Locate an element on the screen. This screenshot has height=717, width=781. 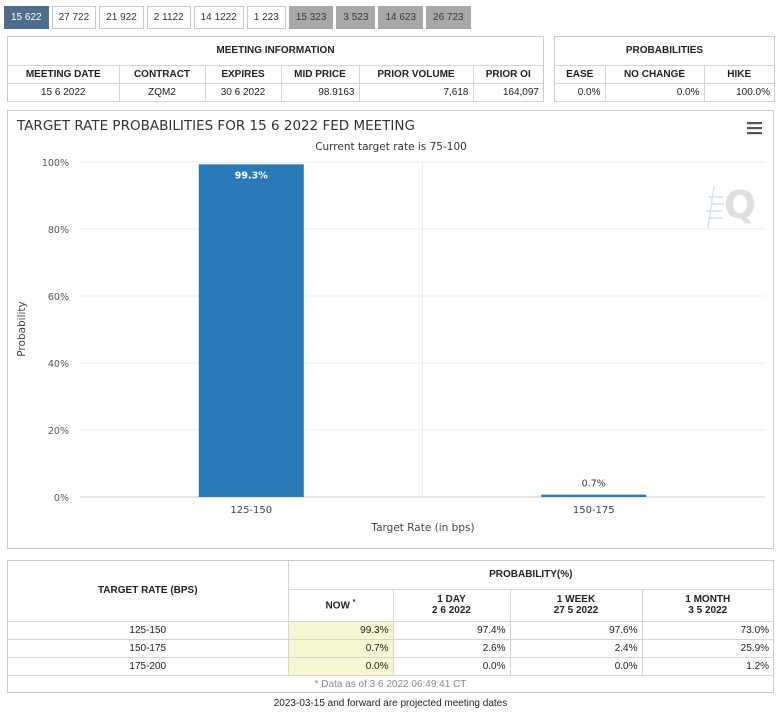
y-tick-label: 0% is located at coordinates (61, 498).